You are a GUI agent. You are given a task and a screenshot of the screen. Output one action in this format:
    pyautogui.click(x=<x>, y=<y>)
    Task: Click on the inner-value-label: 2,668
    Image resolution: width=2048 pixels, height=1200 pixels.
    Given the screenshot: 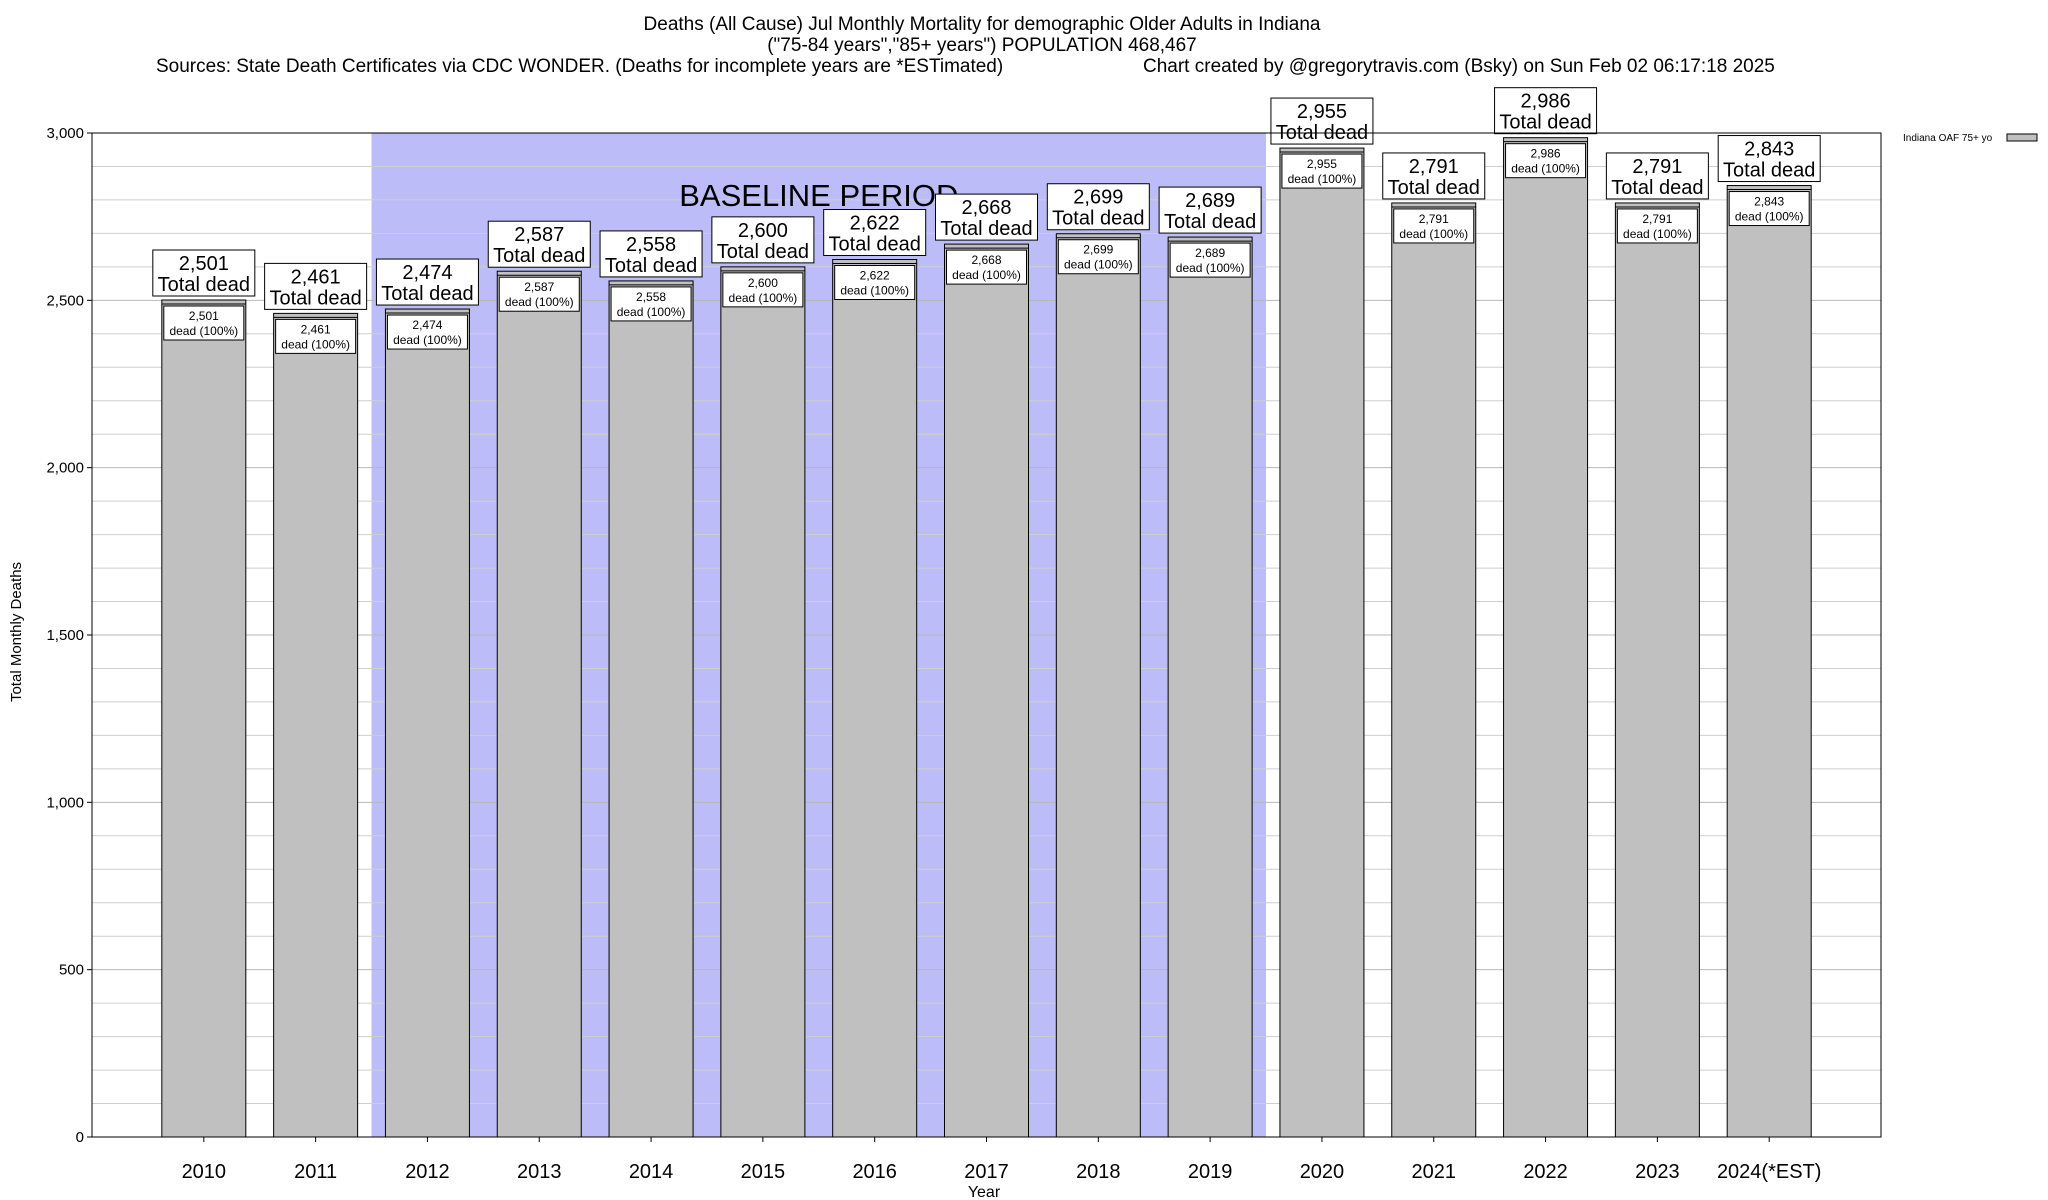 What is the action you would take?
    pyautogui.click(x=986, y=260)
    